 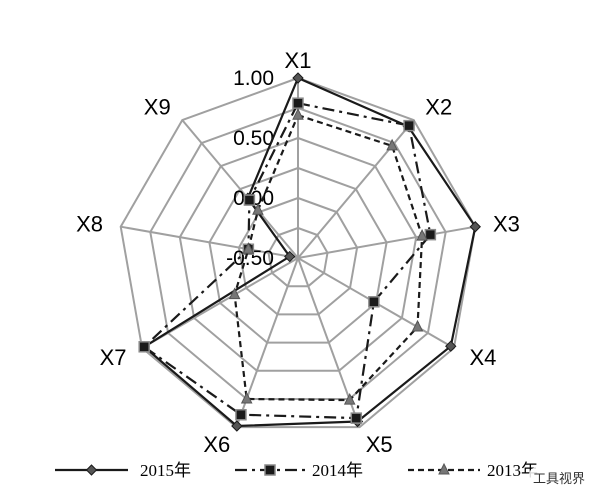 What do you see at coordinates (558, 477) in the screenshot?
I see `watermark: 工具视界` at bounding box center [558, 477].